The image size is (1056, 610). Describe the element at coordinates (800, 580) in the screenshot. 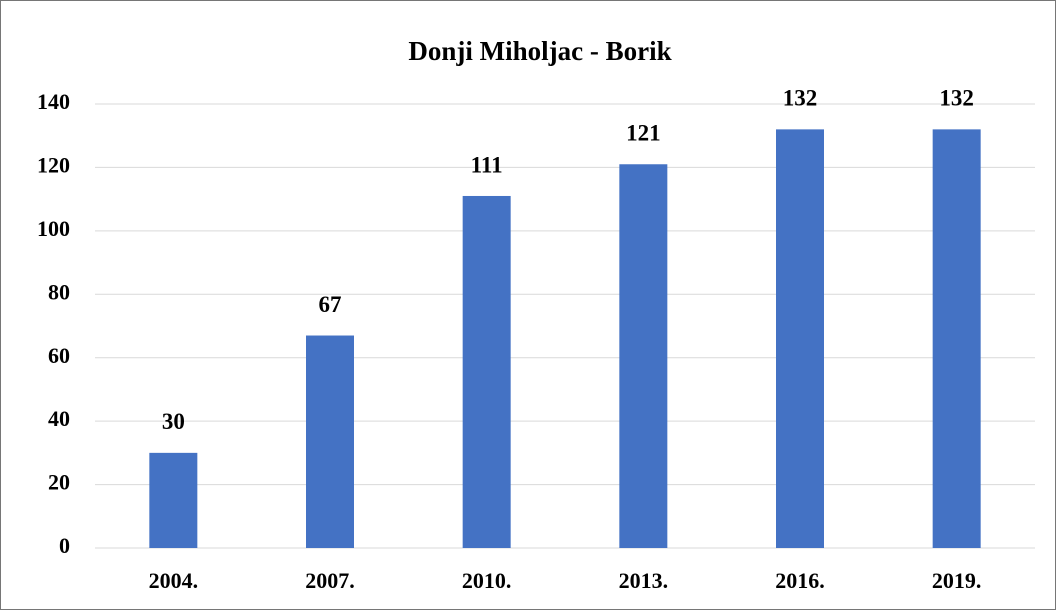

I see `x-tick-label: 2016.` at that location.